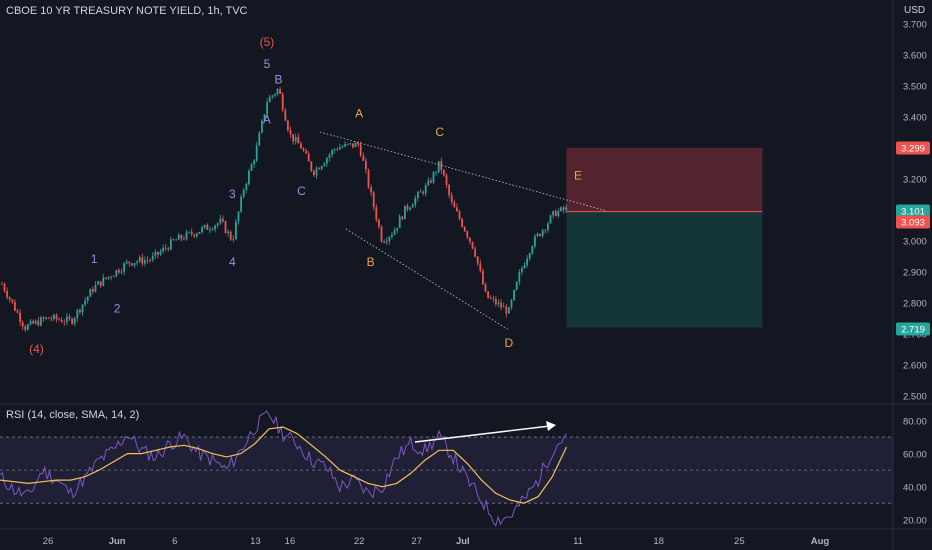 Image resolution: width=932 pixels, height=550 pixels. What do you see at coordinates (371, 262) in the screenshot?
I see `wave-label: B` at bounding box center [371, 262].